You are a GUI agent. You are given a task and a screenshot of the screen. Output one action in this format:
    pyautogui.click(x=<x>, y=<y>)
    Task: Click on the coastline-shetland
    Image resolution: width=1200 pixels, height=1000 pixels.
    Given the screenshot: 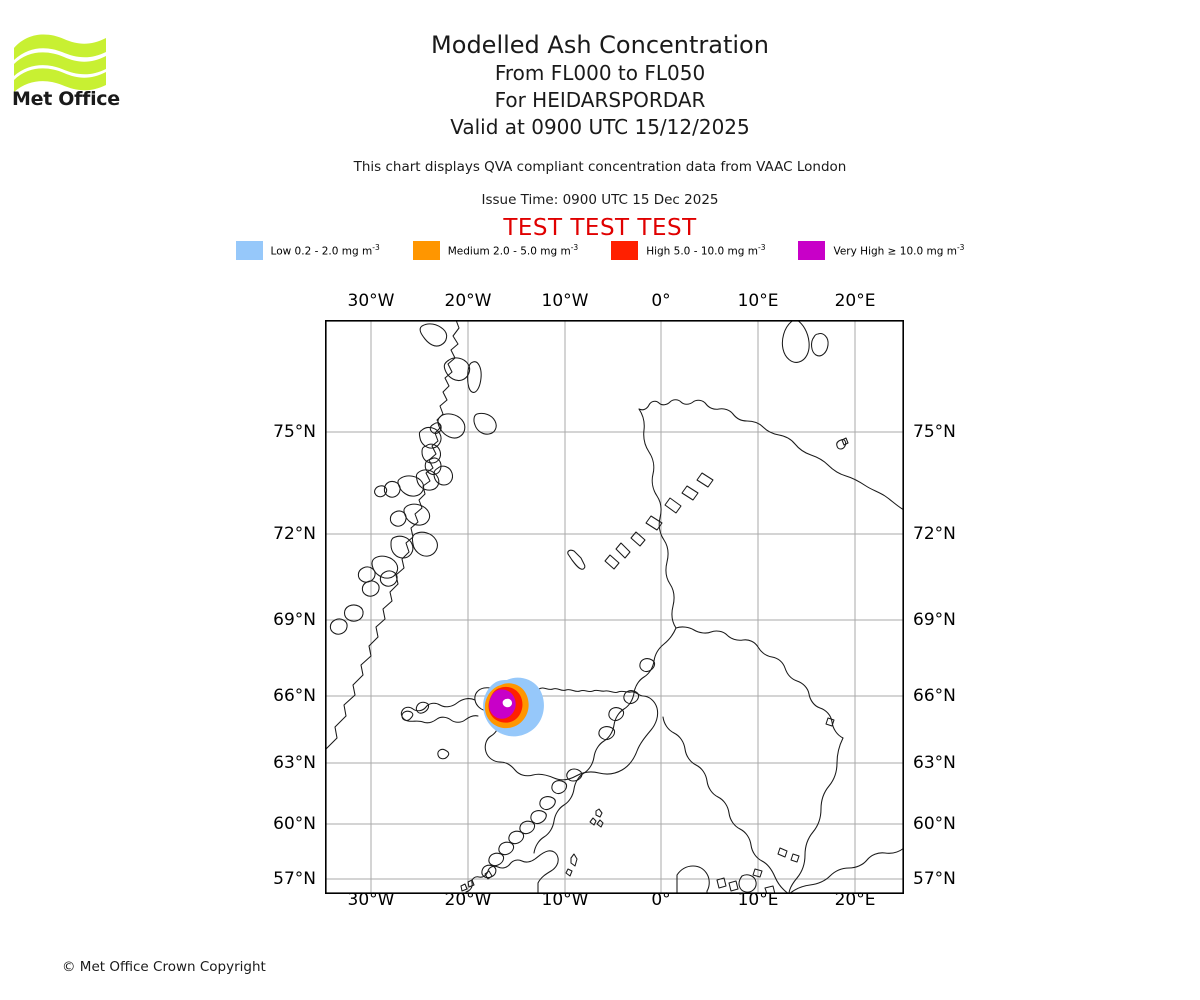 What is the action you would take?
    pyautogui.click(x=574, y=860)
    